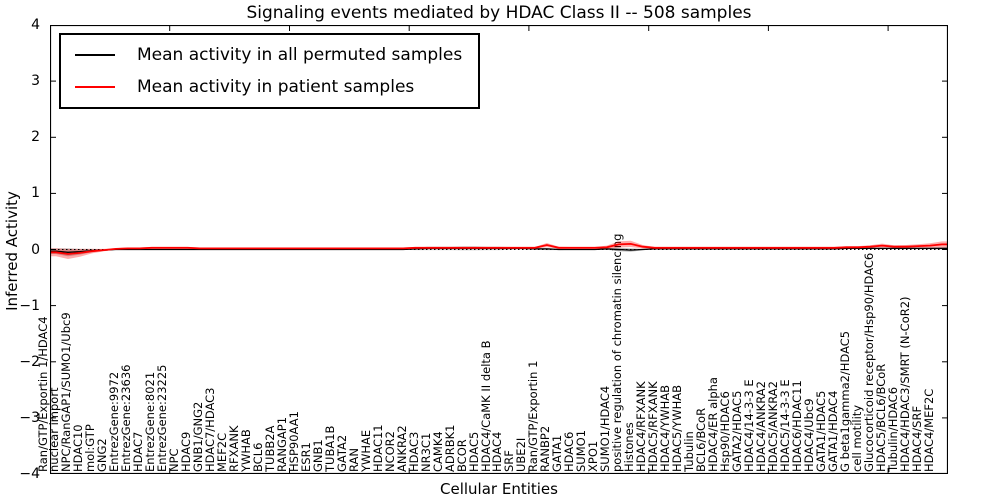  Describe the element at coordinates (499, 489) in the screenshot. I see `x-axis-label: Cellular Entities` at that location.